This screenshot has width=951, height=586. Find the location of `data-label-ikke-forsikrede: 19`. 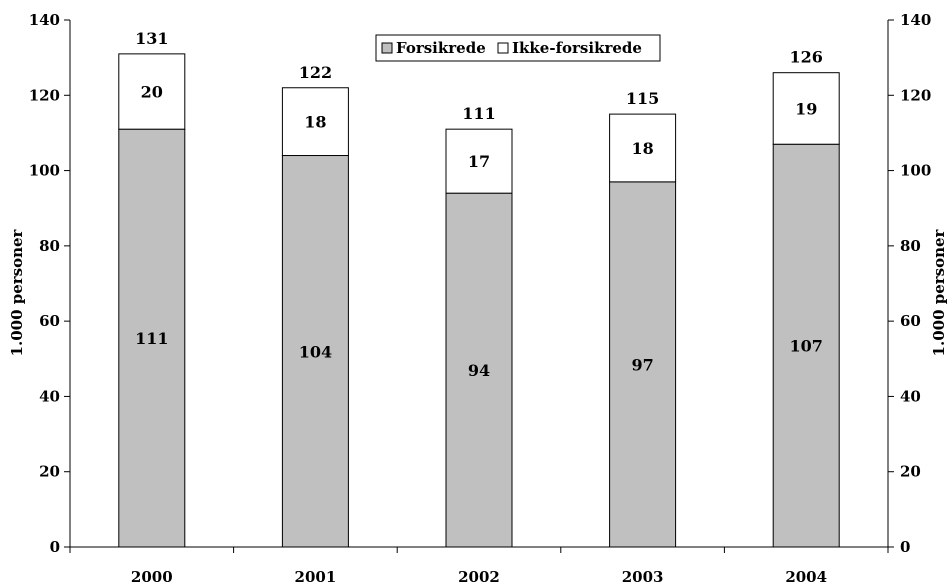

data-label-ikke-forsikrede: 19 is located at coordinates (806, 108).